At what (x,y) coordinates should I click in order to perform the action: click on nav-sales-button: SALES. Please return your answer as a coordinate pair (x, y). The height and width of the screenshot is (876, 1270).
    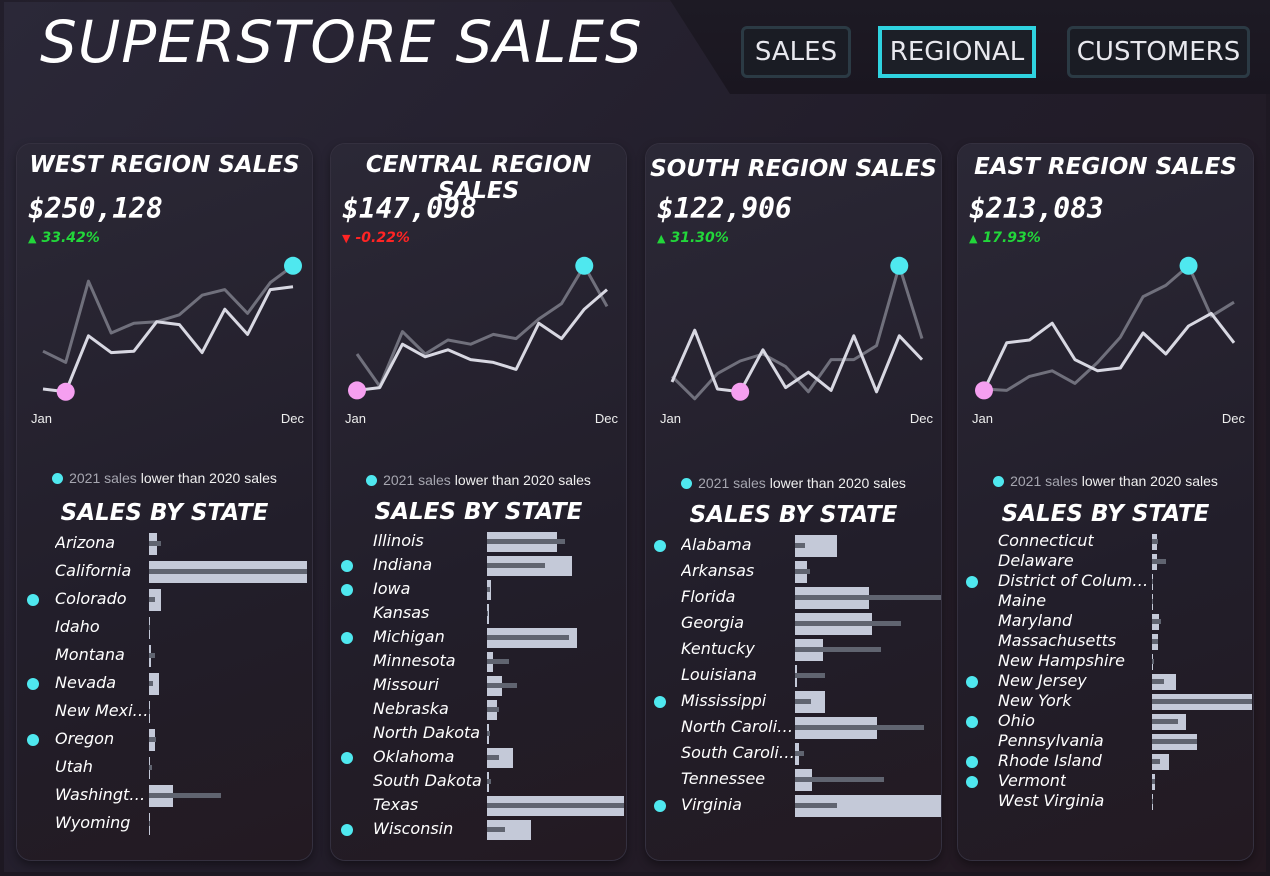
    Looking at the image, I should click on (796, 52).